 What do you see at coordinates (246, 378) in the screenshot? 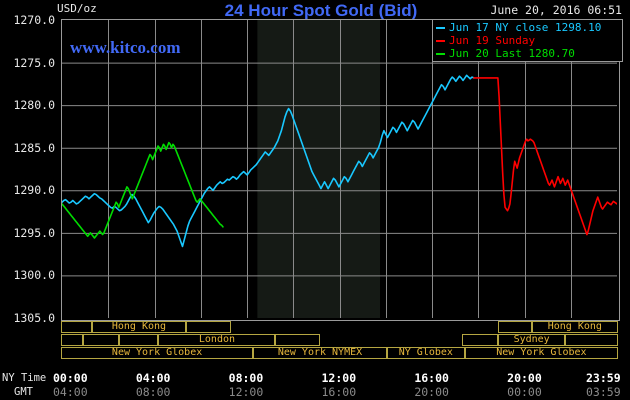
I see `x-axis-tick-ny: 08:00` at bounding box center [246, 378].